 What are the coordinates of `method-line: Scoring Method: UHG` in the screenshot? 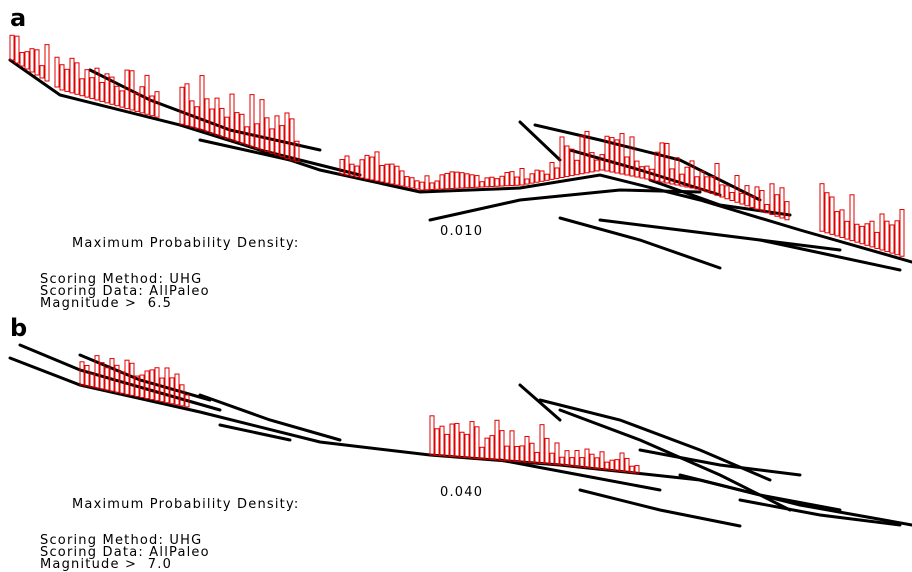 It's located at (121, 279).